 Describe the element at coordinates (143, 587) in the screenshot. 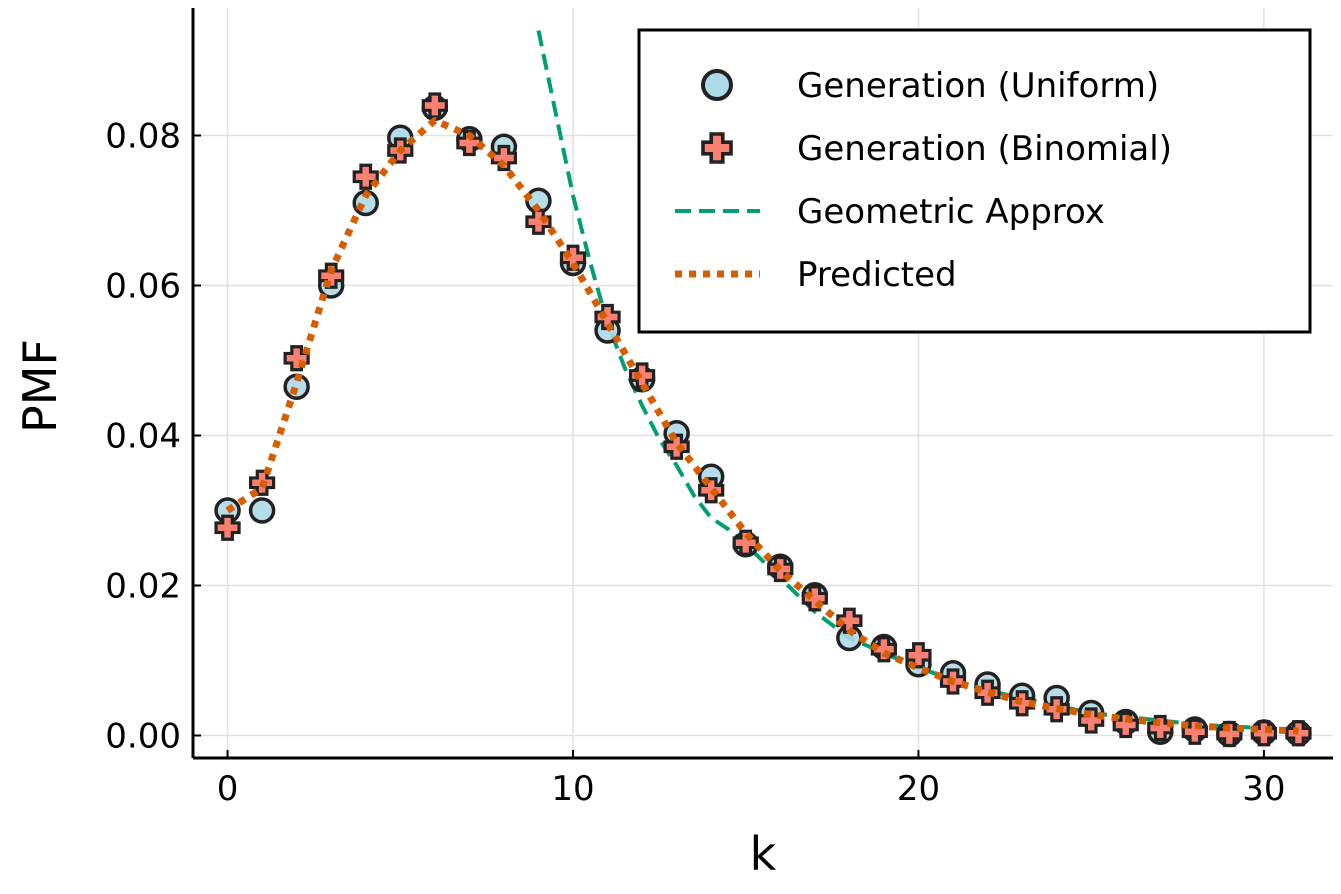

I see `y-tick-label: 0.02` at that location.